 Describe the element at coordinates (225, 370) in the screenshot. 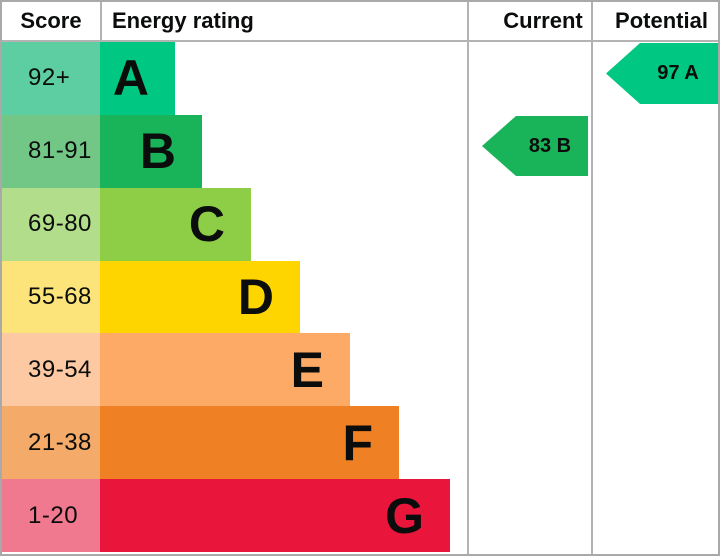

I see `rating-bar-e: E` at that location.